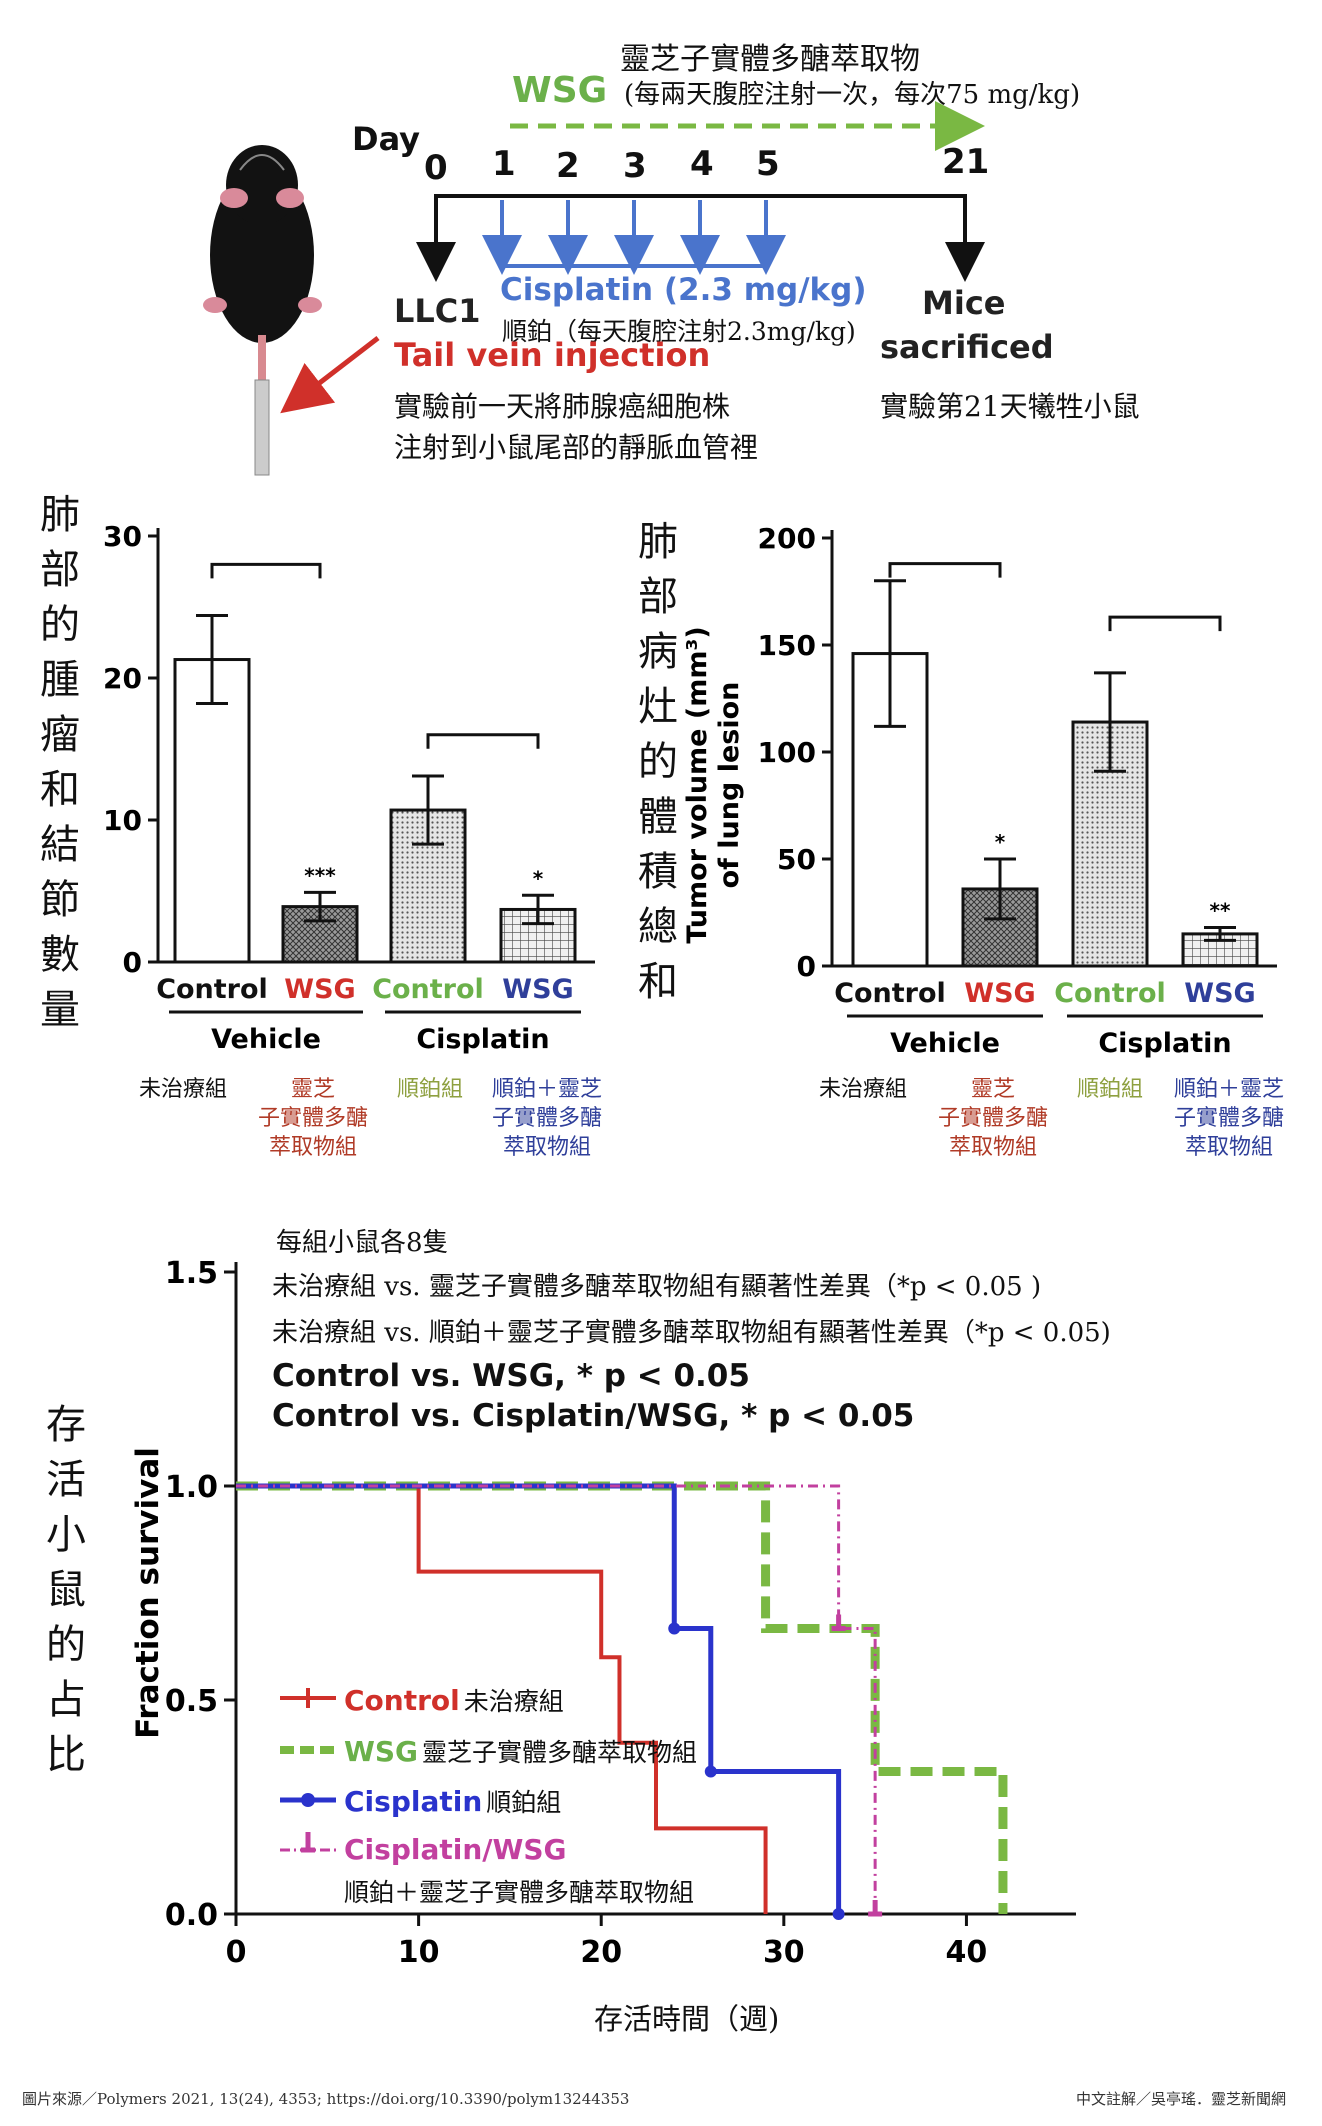  Describe the element at coordinates (212, 811) in the screenshot. I see `bar` at that location.